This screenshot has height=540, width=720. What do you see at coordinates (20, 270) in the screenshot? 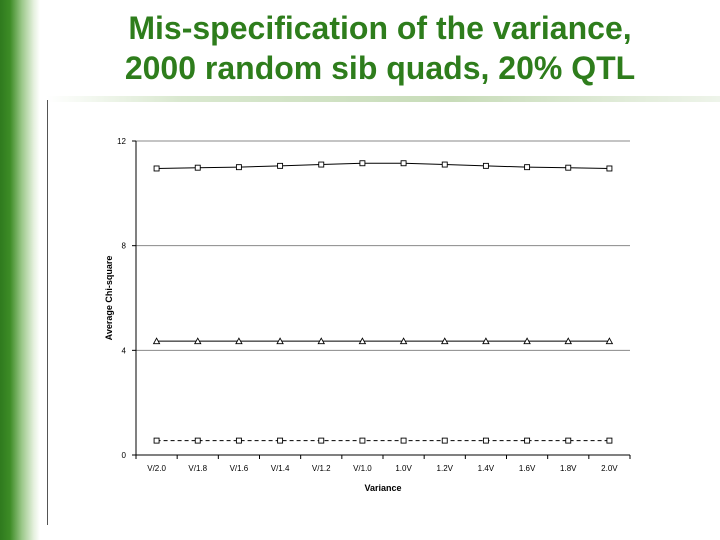
I see `accent-bar` at bounding box center [20, 270].